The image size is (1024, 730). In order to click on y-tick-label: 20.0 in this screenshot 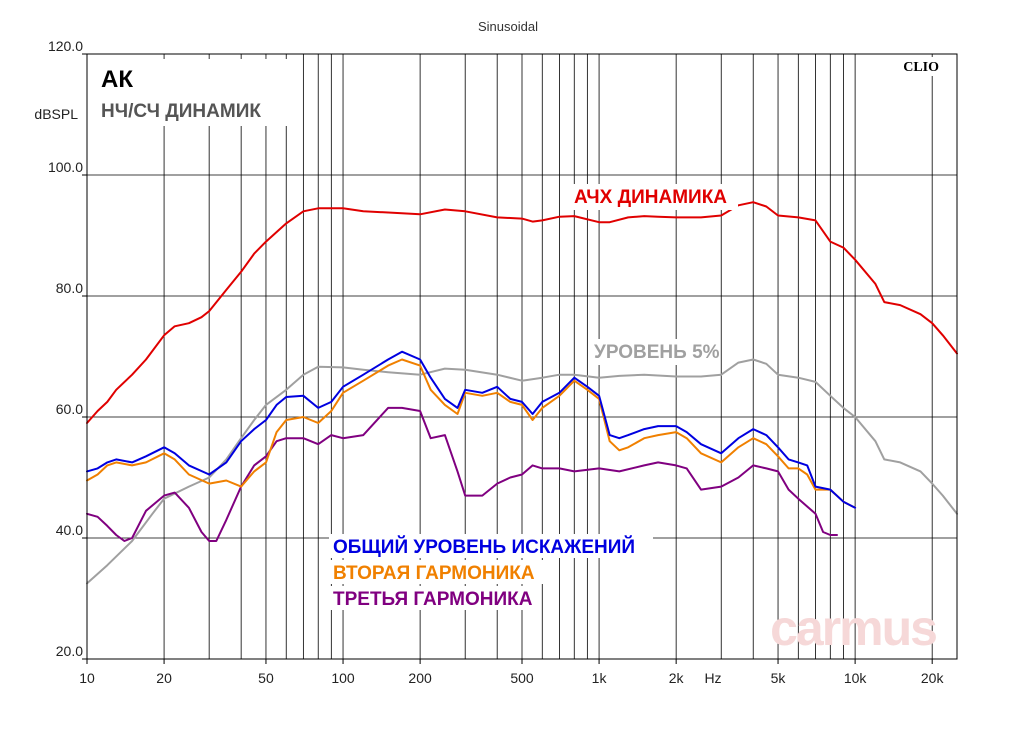, I will do `click(69, 651)`.